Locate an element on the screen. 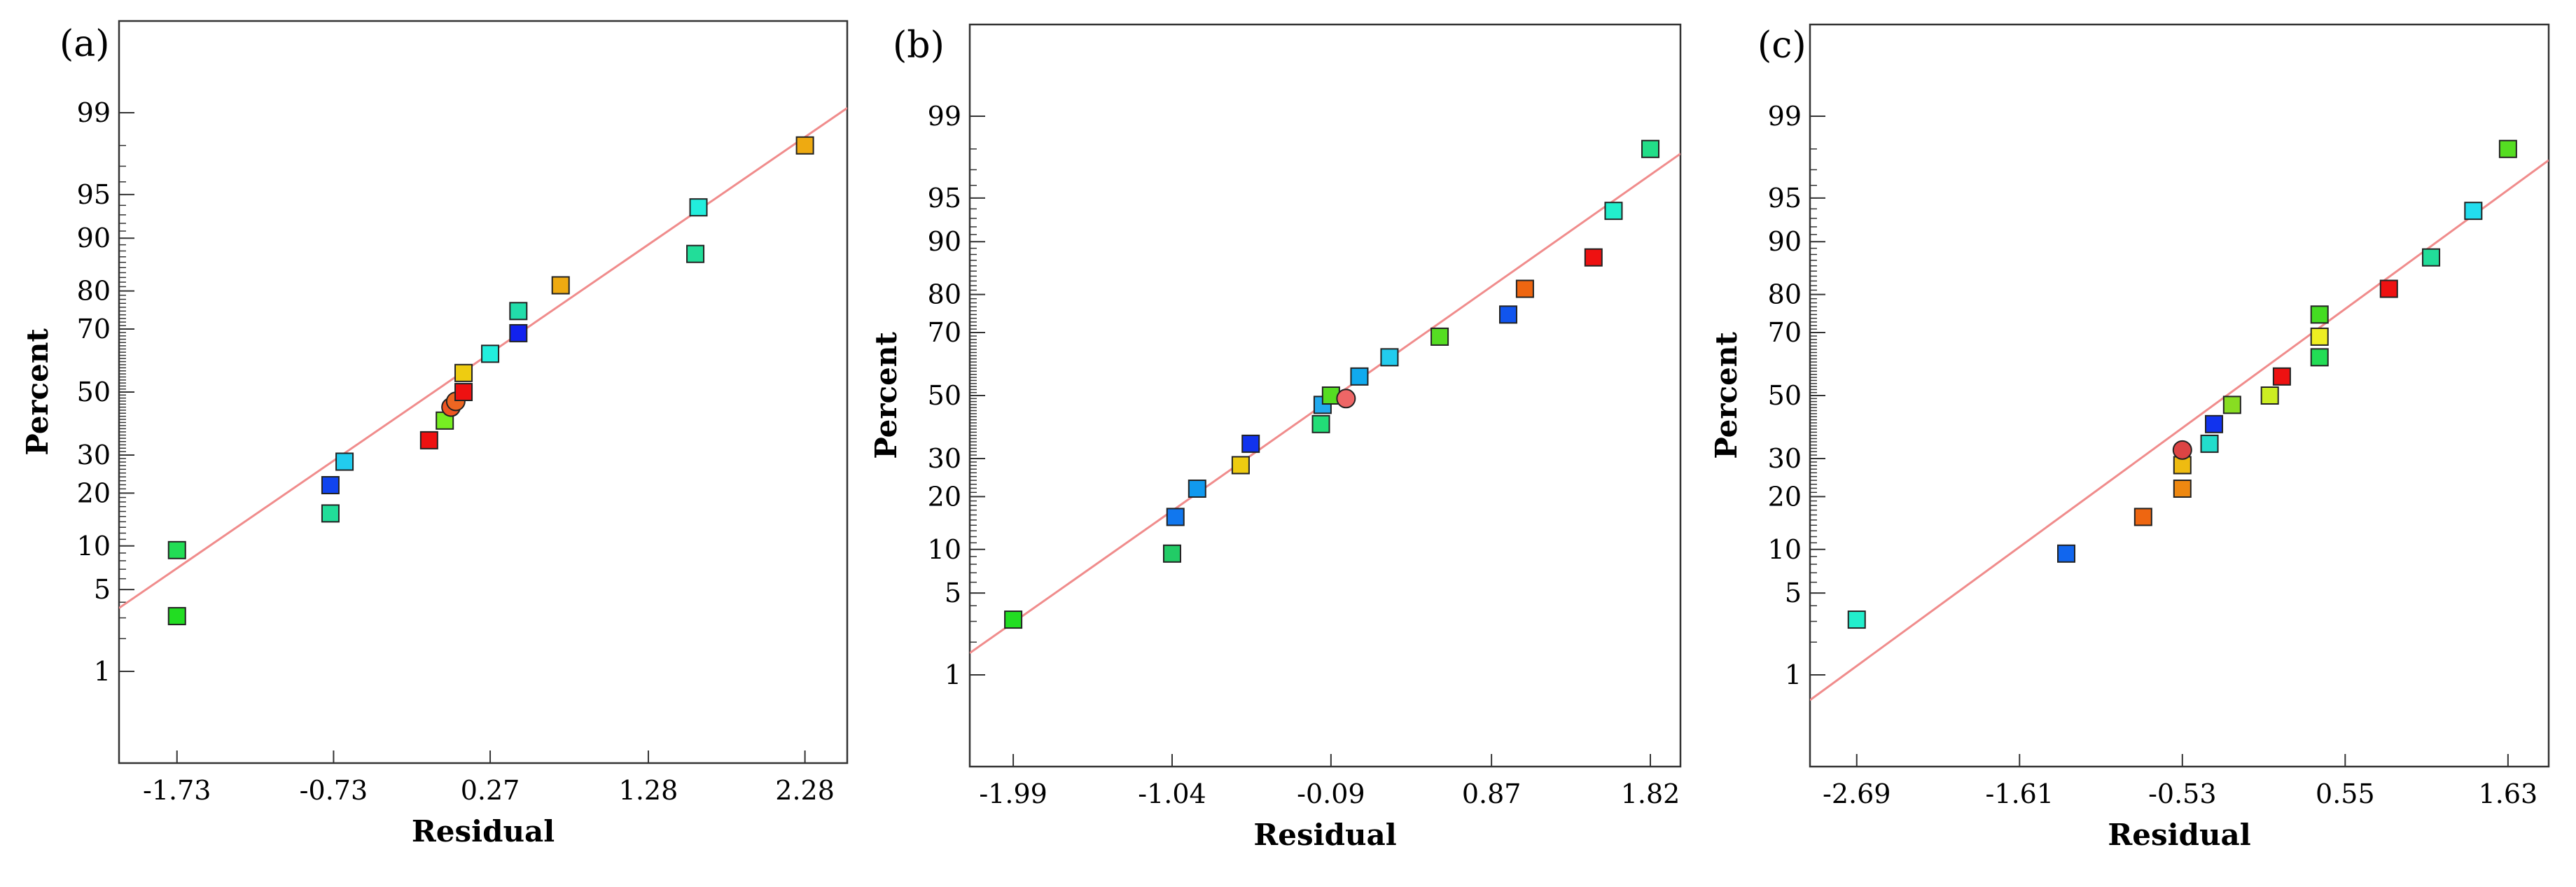  x-tick-label: -1.99 is located at coordinates (1013, 794).